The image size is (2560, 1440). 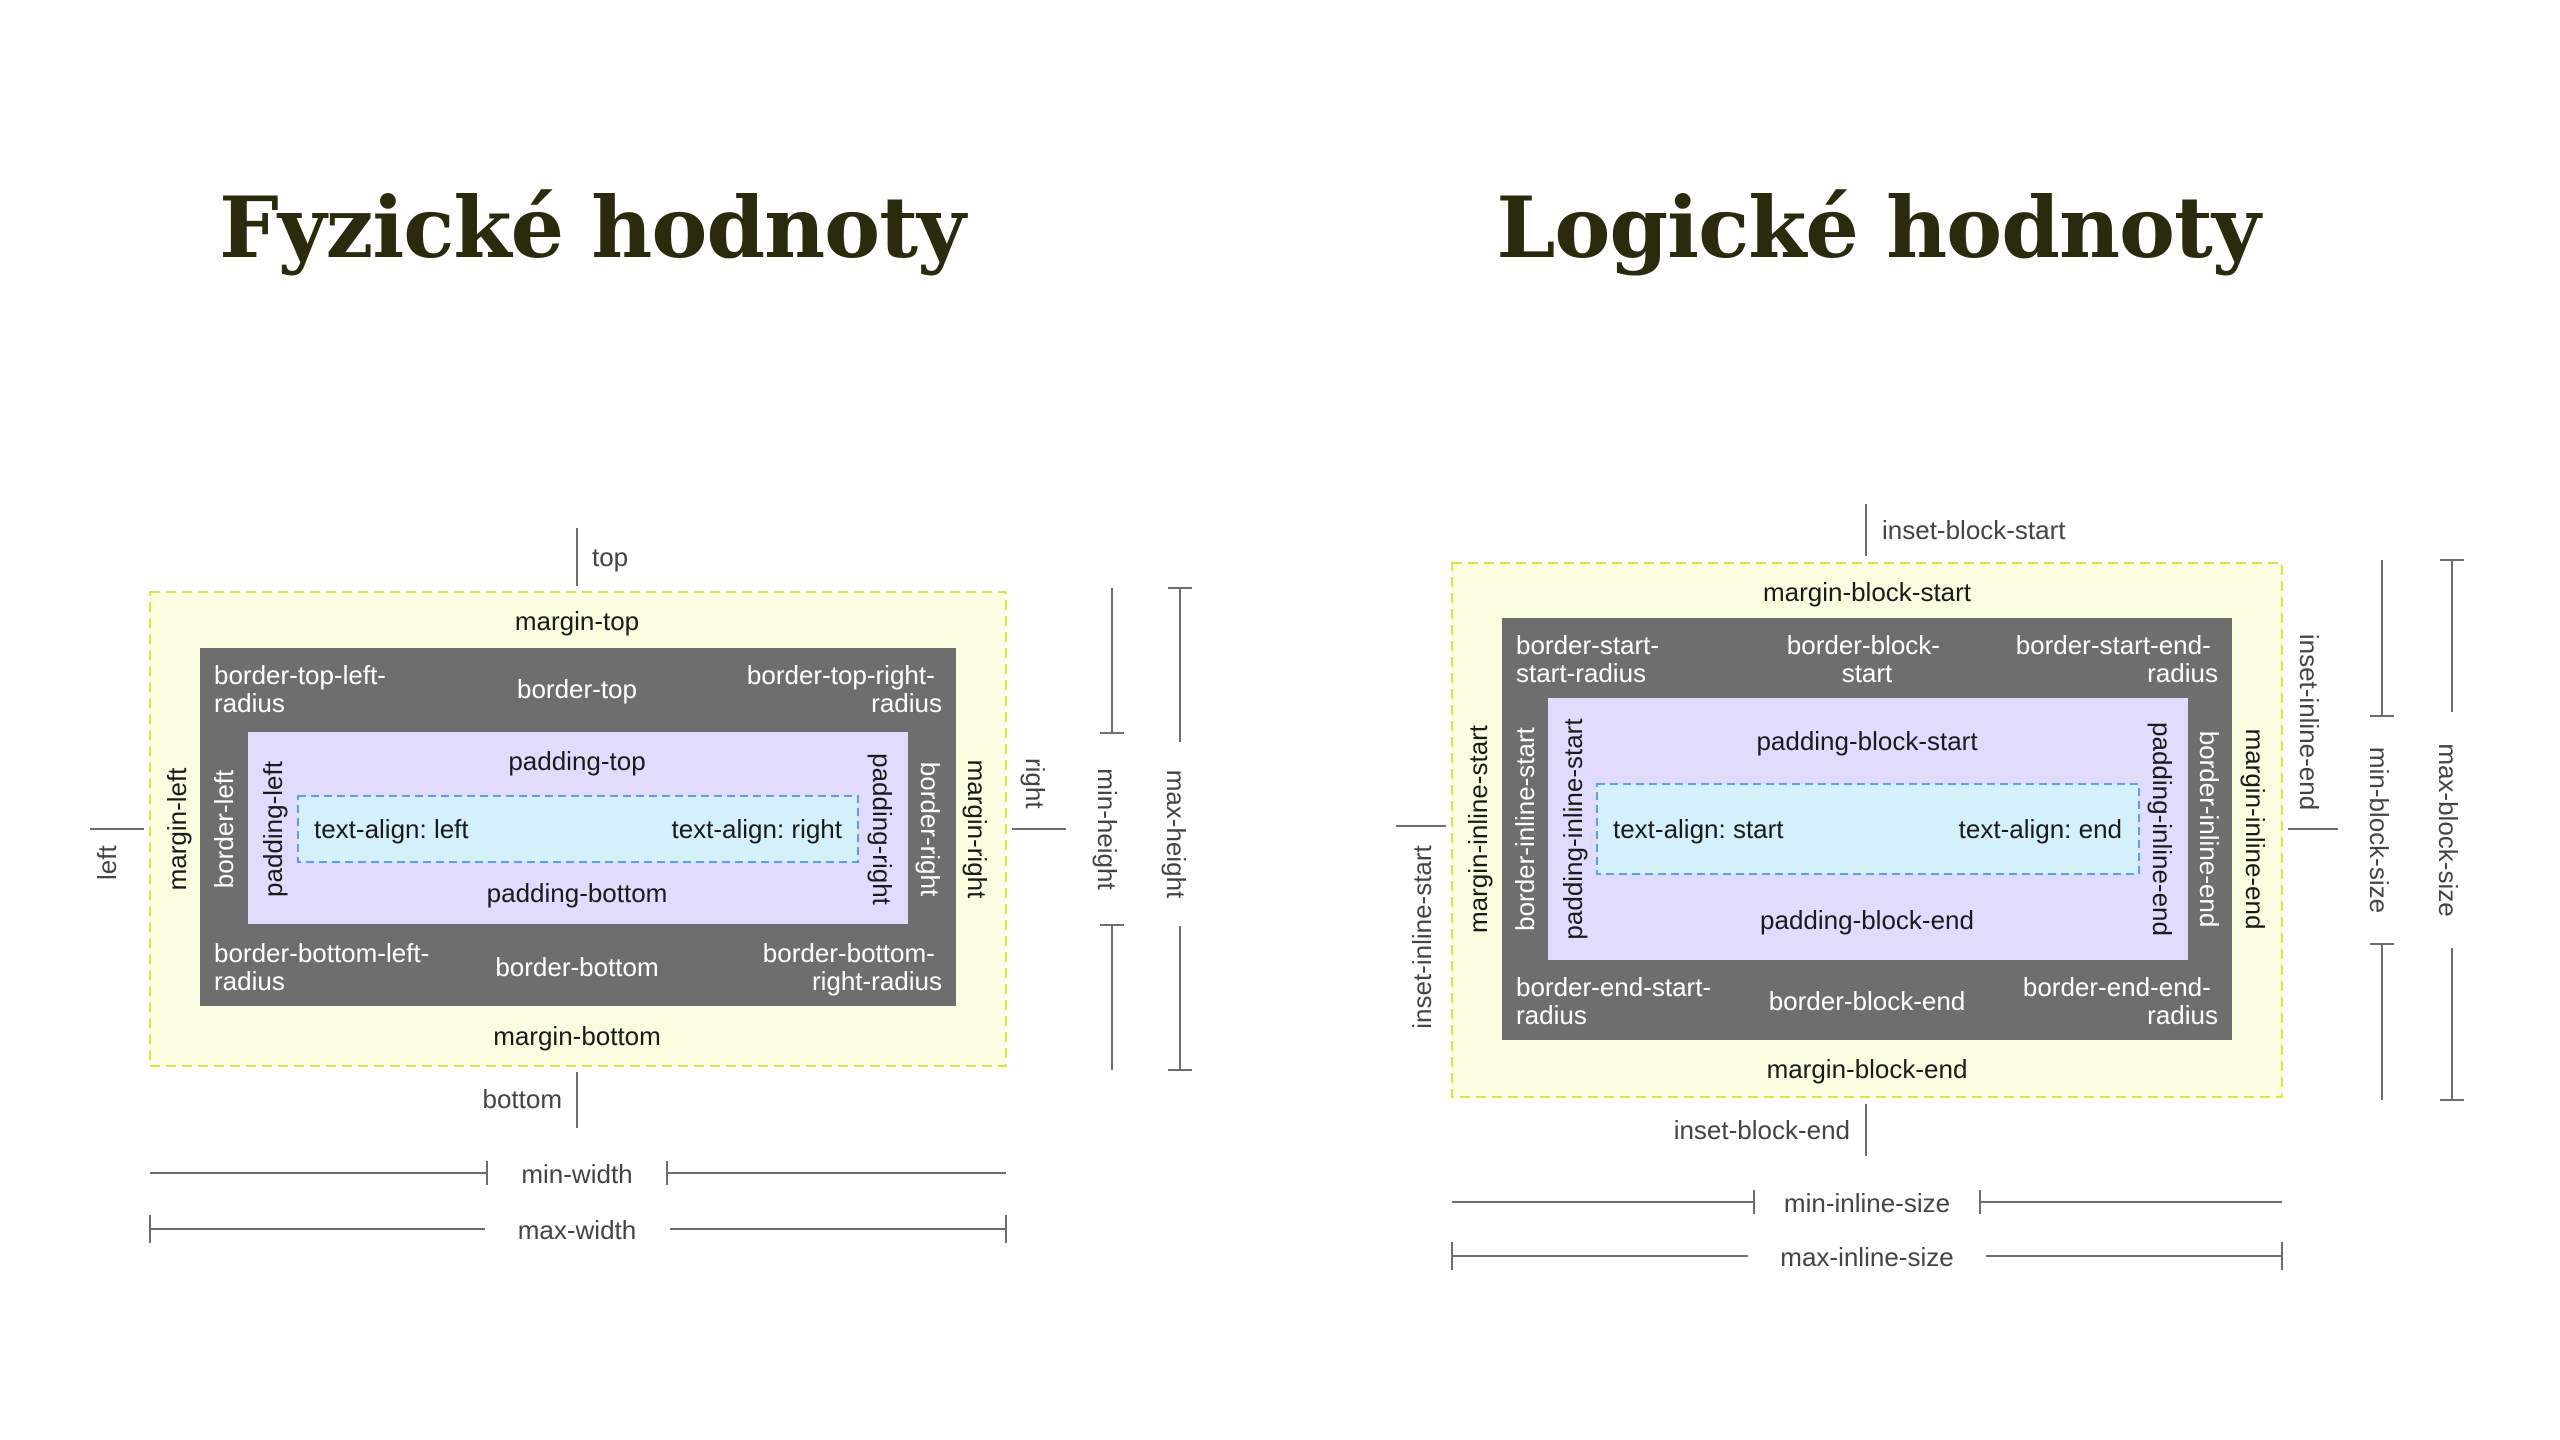 What do you see at coordinates (273, 828) in the screenshot?
I see `padding-left-label: padding-left` at bounding box center [273, 828].